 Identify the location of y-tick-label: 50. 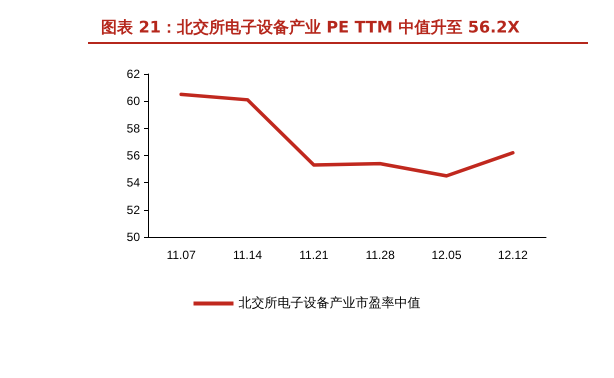
(133, 237).